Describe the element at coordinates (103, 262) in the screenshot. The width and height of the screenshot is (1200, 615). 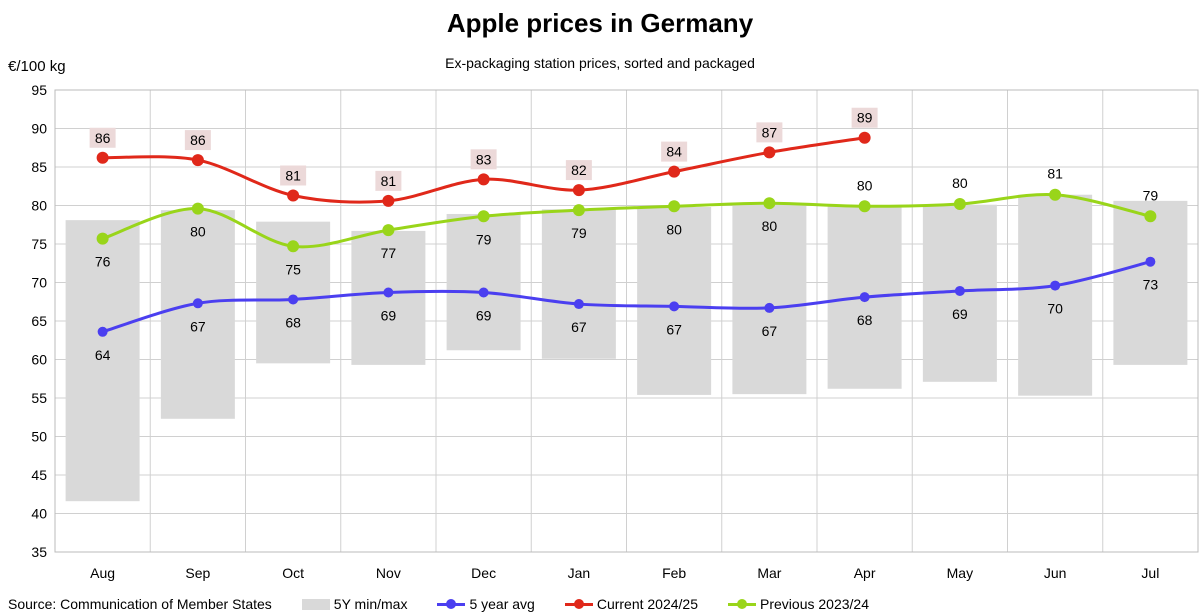
I see `data-label: 76` at that location.